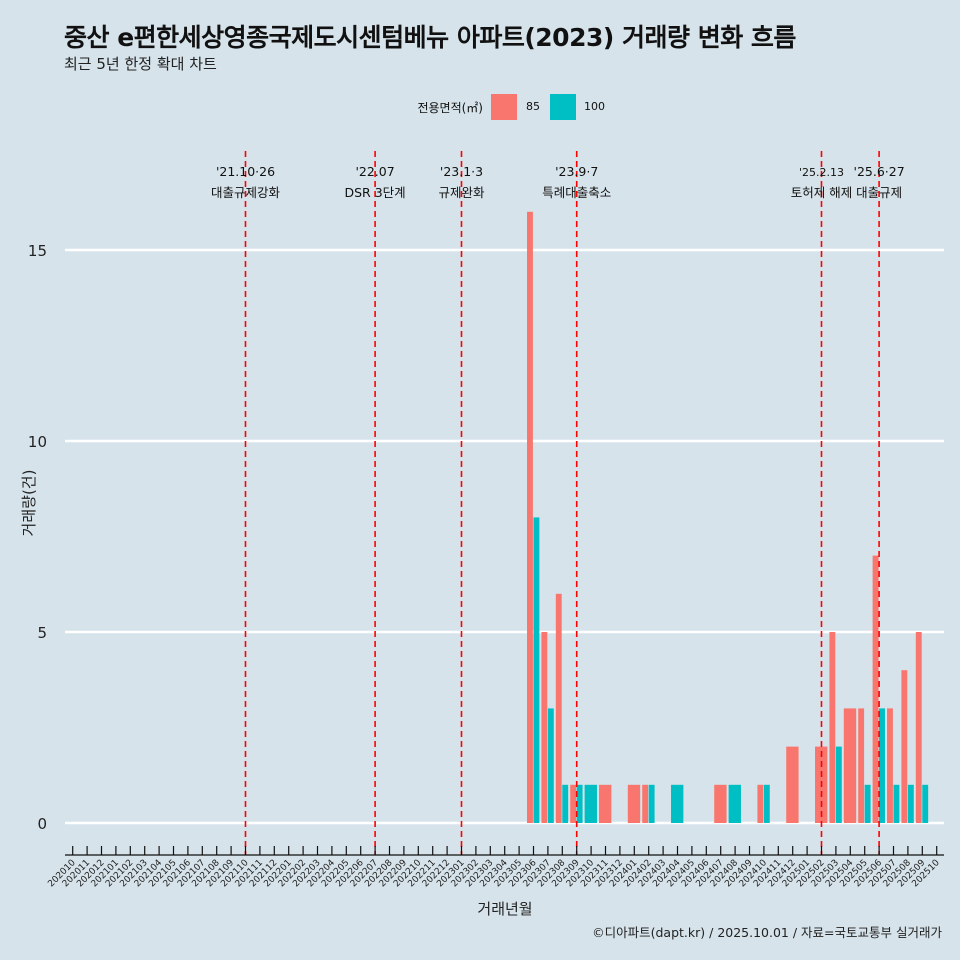  What do you see at coordinates (37, 251) in the screenshot?
I see `y-tick-label: 15` at bounding box center [37, 251].